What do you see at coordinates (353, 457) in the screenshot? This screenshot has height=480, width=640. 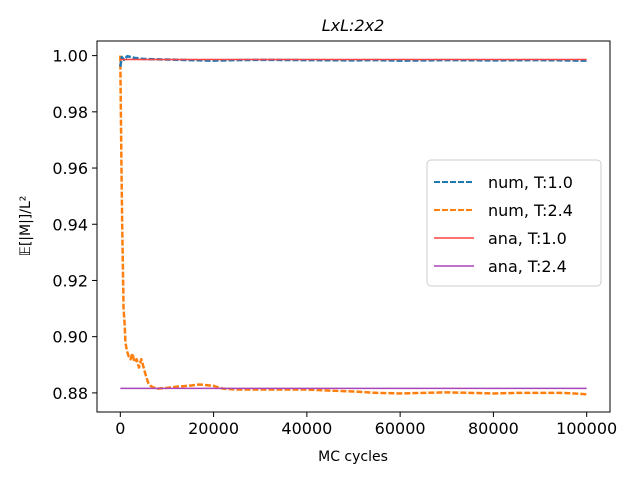 I see `x-axis-label: MC cycles` at bounding box center [353, 457].